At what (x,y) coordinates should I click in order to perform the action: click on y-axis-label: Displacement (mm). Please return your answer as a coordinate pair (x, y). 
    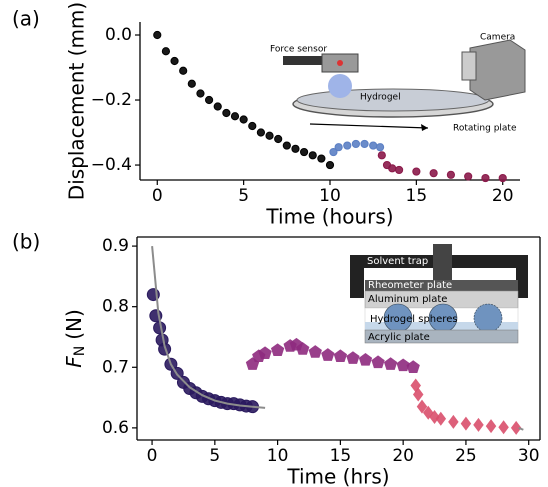
    Looking at the image, I should click on (77, 101).